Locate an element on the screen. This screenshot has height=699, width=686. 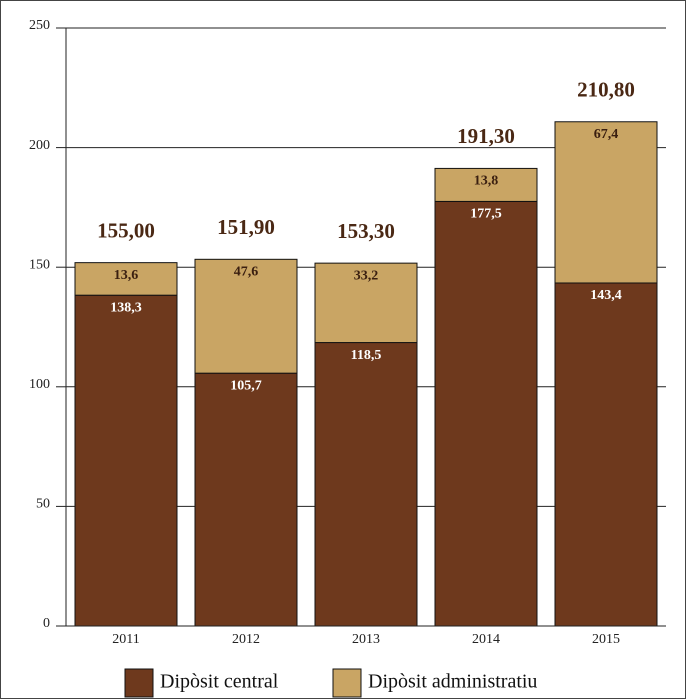
y-tick-label: 200 is located at coordinates (39, 145).